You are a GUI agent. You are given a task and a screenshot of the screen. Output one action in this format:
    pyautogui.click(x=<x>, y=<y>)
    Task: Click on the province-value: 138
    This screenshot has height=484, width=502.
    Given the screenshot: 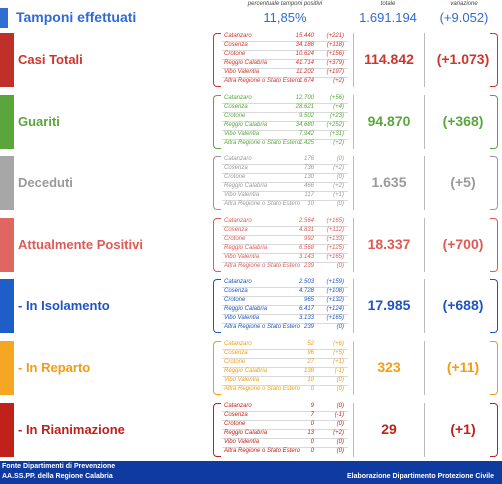 What is the action you would take?
    pyautogui.click(x=308, y=371)
    